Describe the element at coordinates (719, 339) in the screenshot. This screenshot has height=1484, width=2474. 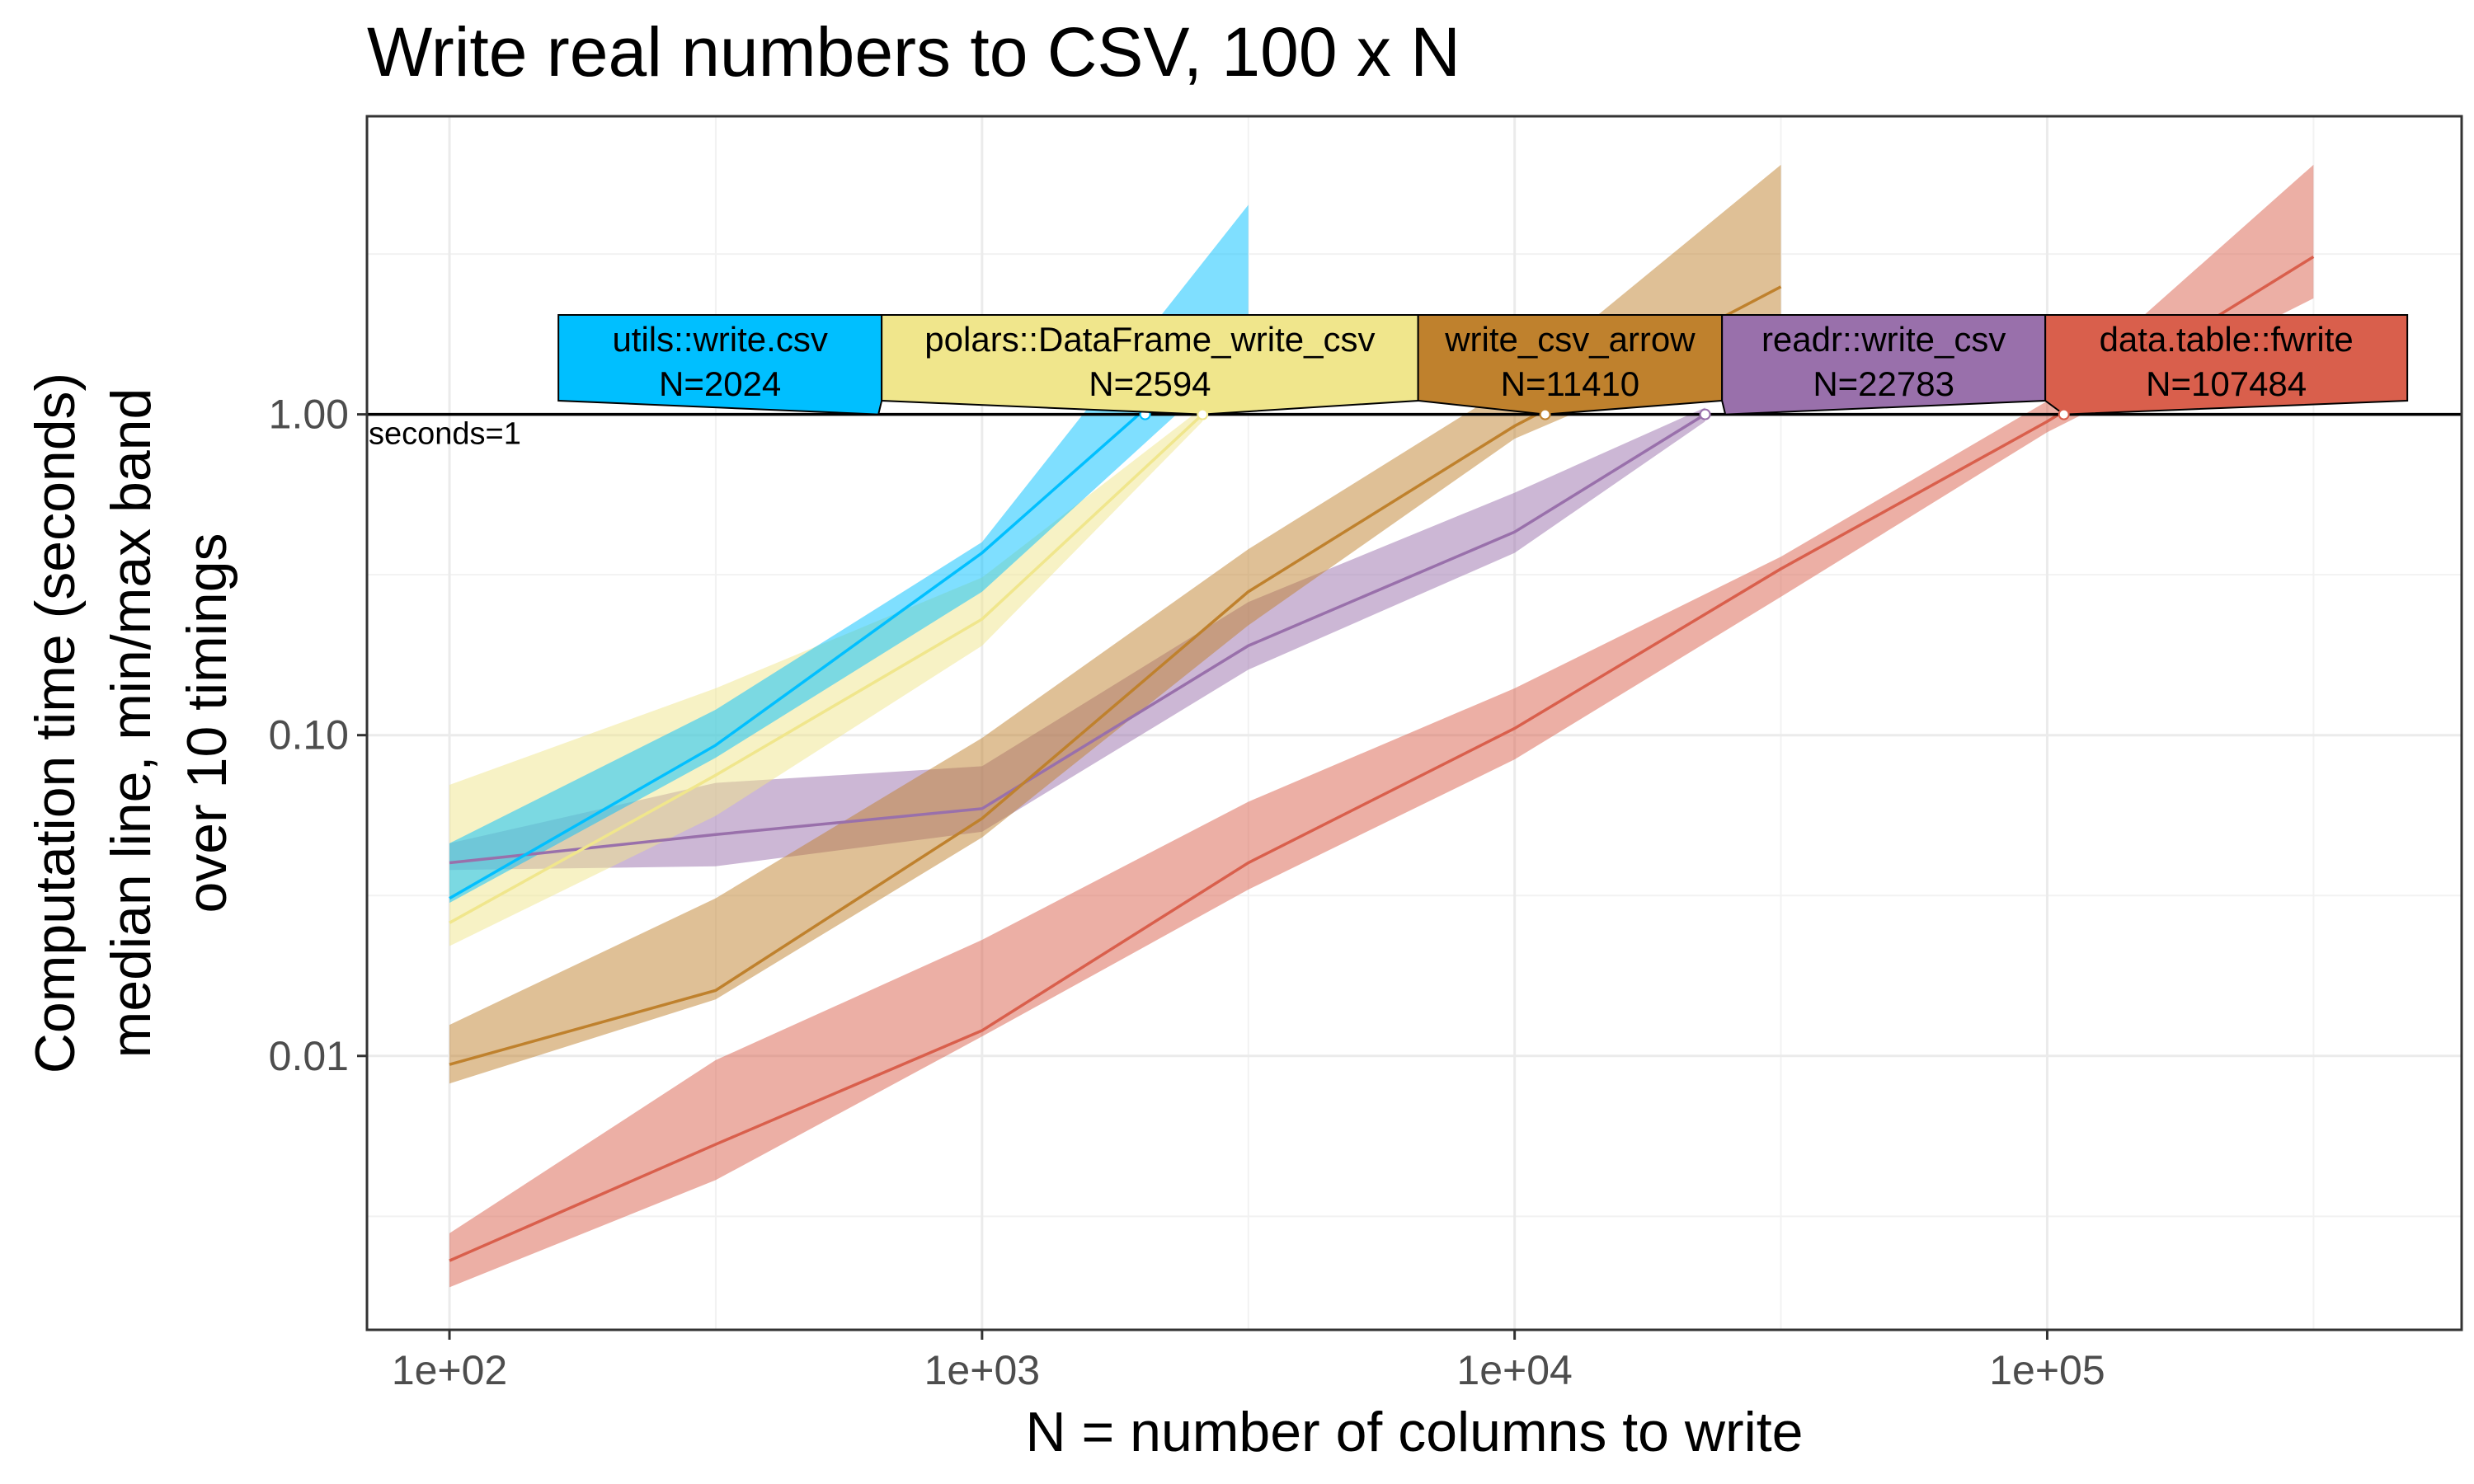
I see `label-series-name: utils::write.csv` at that location.